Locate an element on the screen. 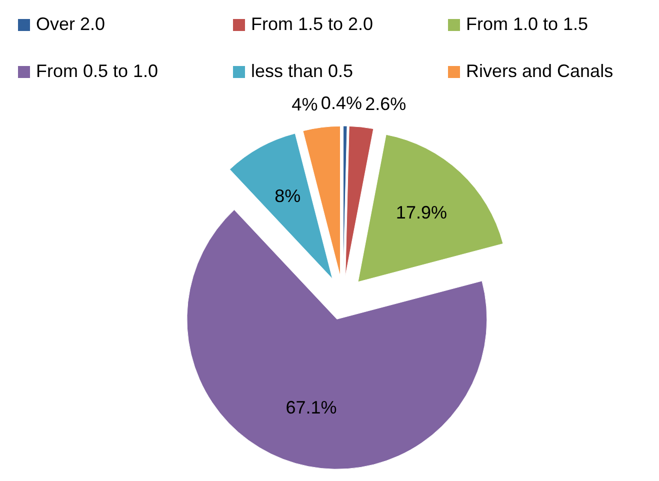 The width and height of the screenshot is (659, 481). legend-label: From 1.5 to 2.0 is located at coordinates (312, 24).